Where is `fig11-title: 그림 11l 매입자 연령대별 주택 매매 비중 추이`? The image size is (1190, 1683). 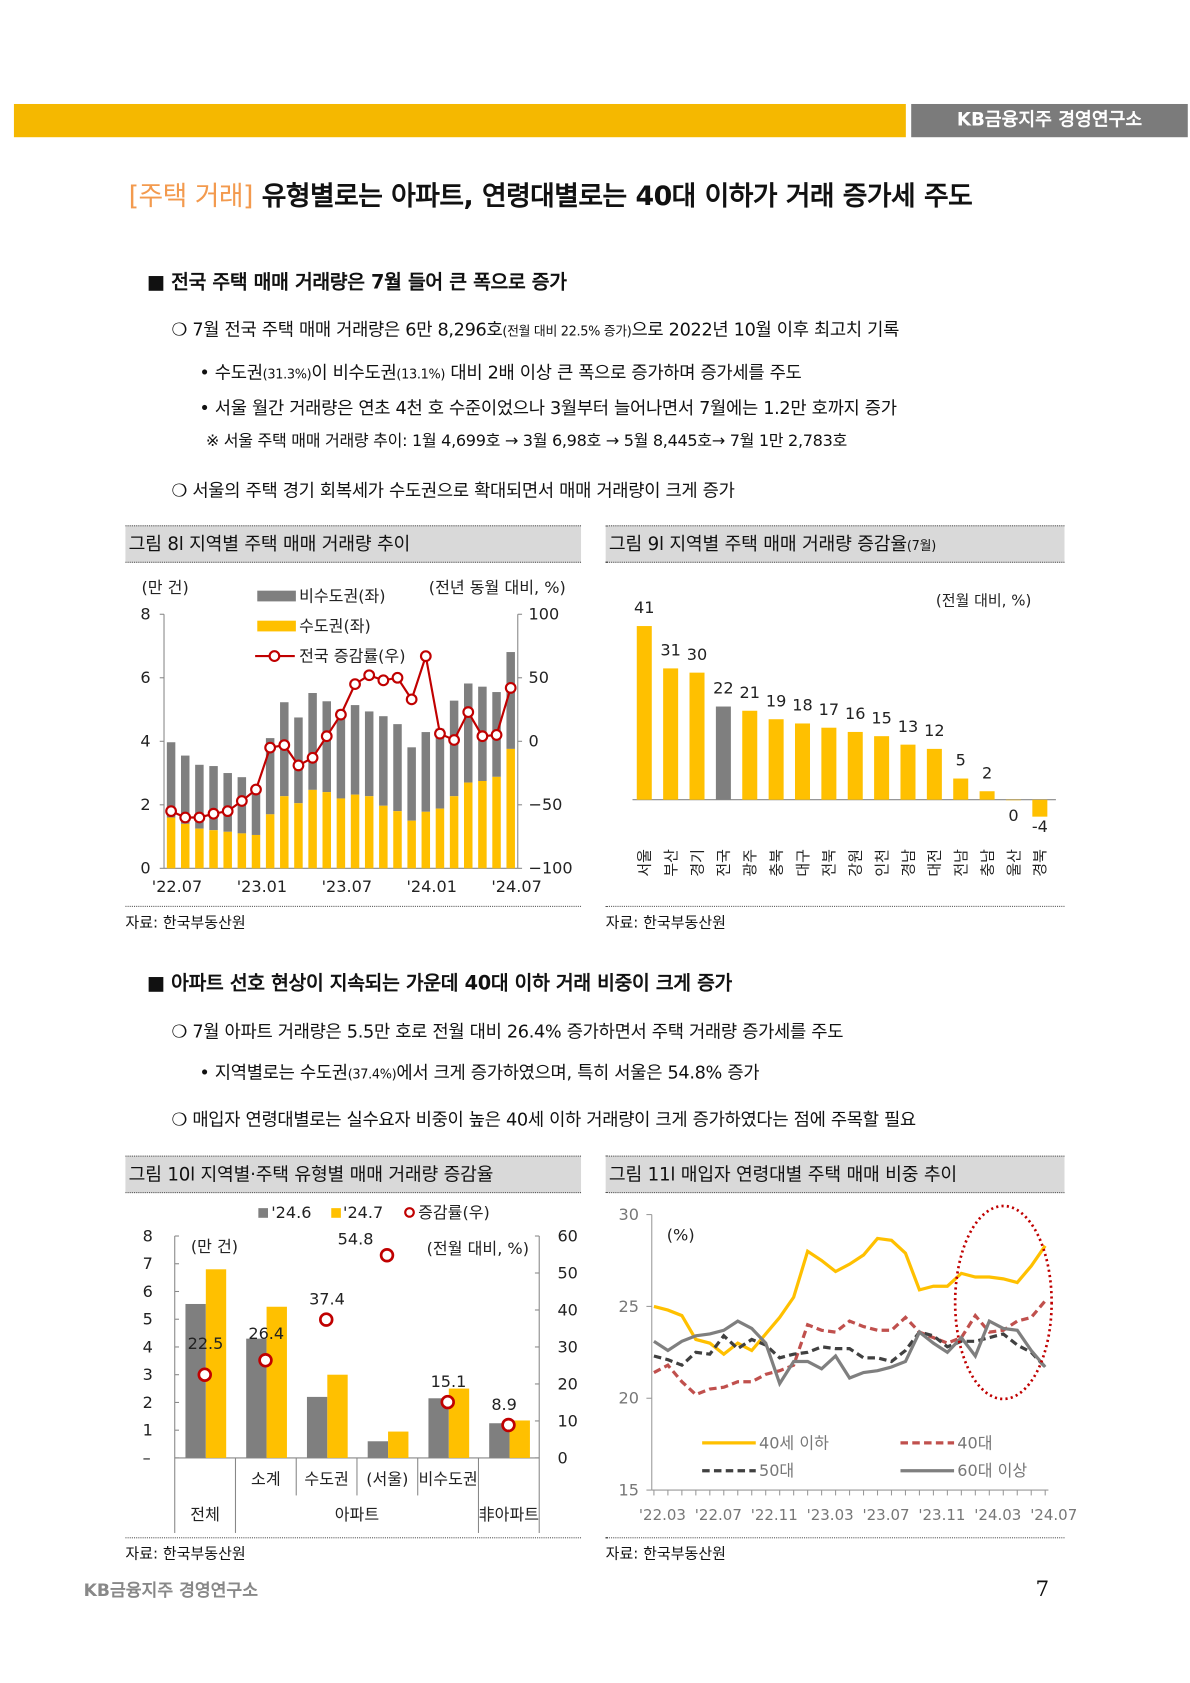 fig11-title: 그림 11l 매입자 연령대별 주택 매매 비중 추이 is located at coordinates (835, 1174).